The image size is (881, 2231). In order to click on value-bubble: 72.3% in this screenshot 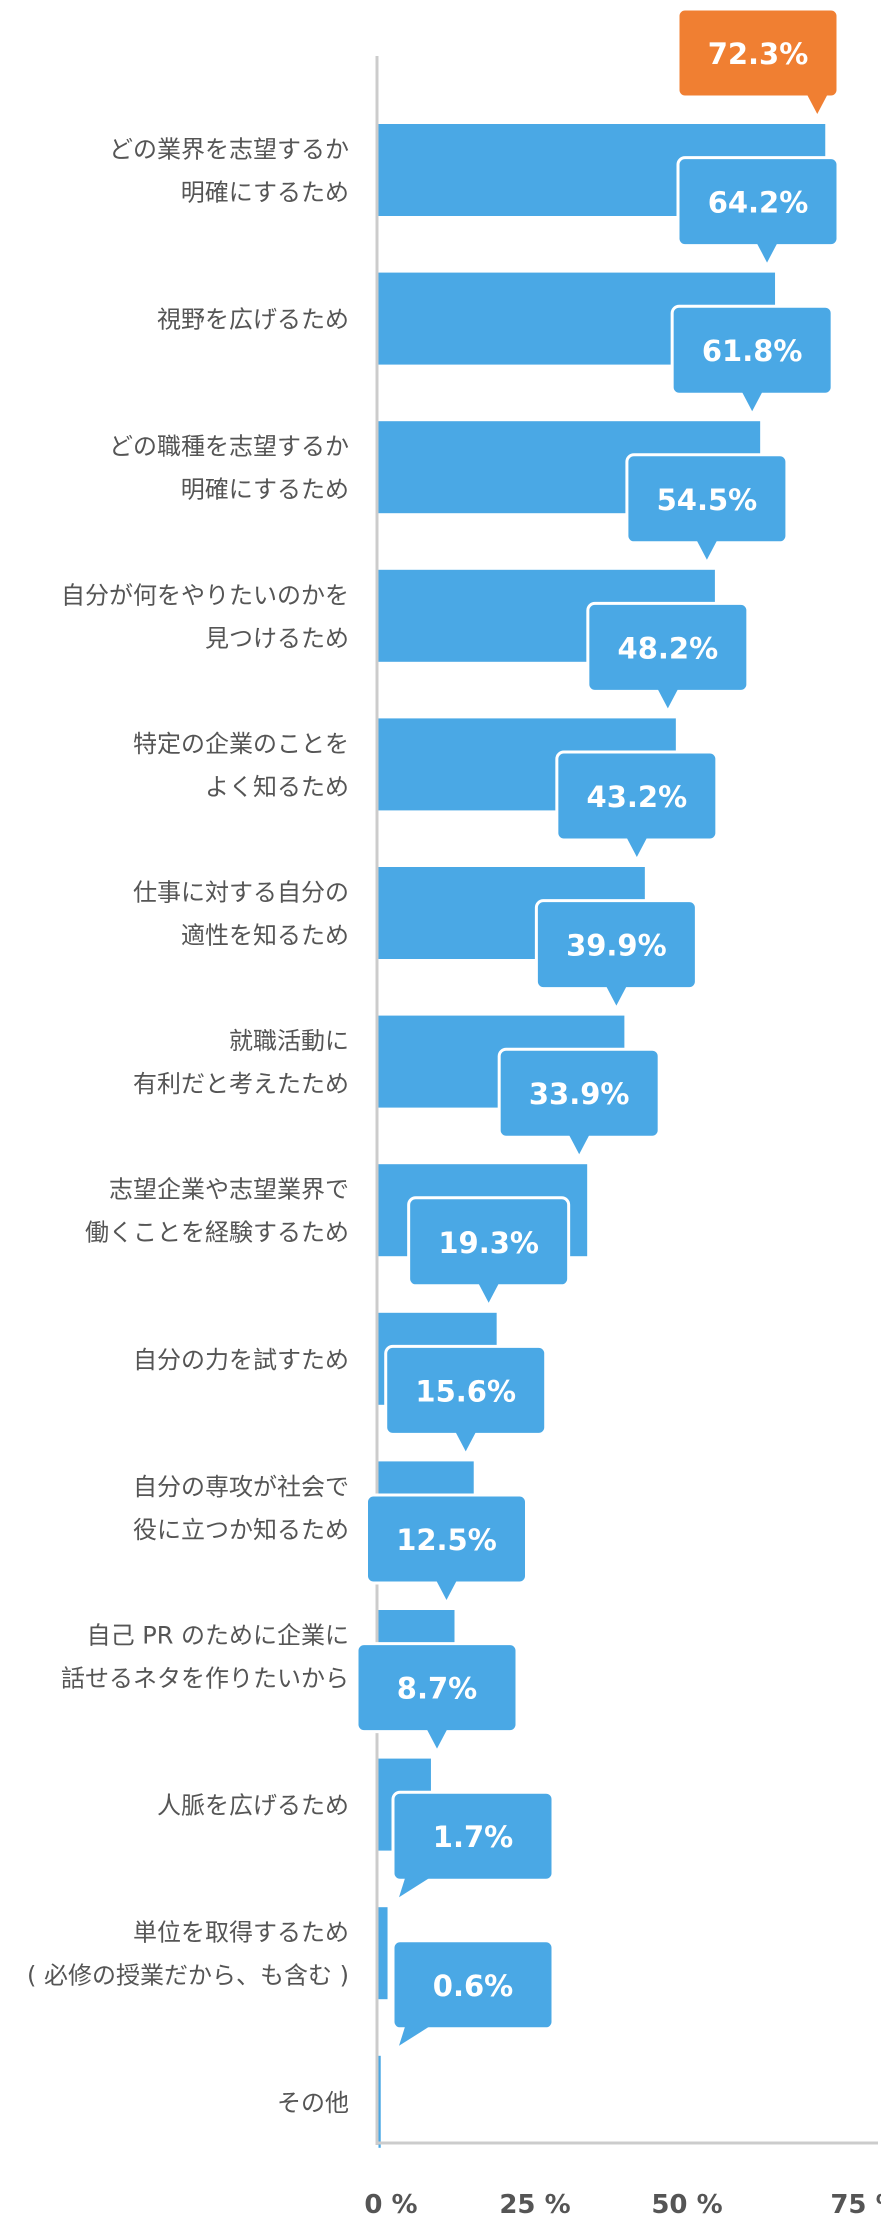, I will do `click(758, 60)`.